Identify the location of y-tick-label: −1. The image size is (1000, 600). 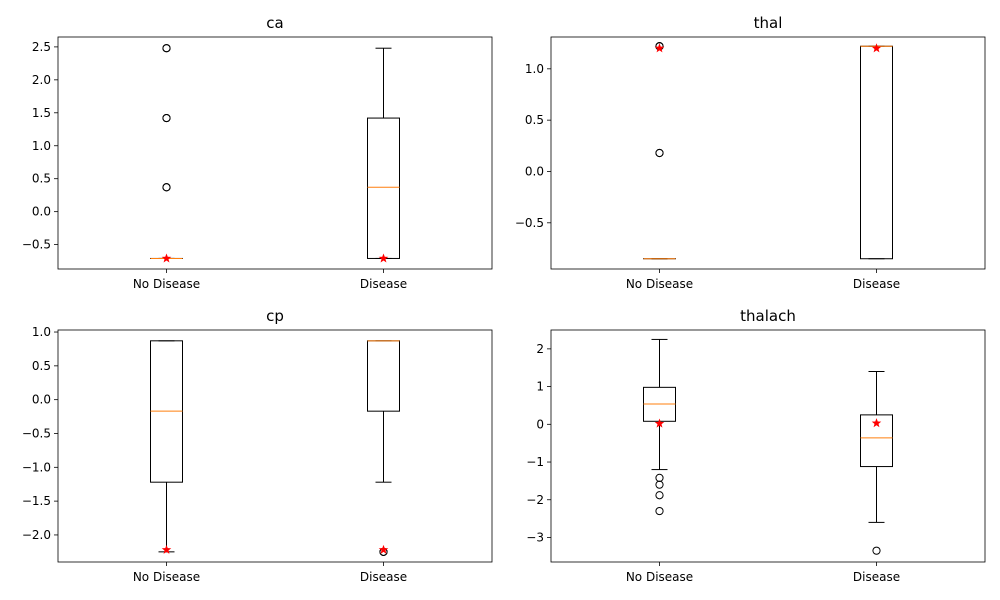
(535, 462).